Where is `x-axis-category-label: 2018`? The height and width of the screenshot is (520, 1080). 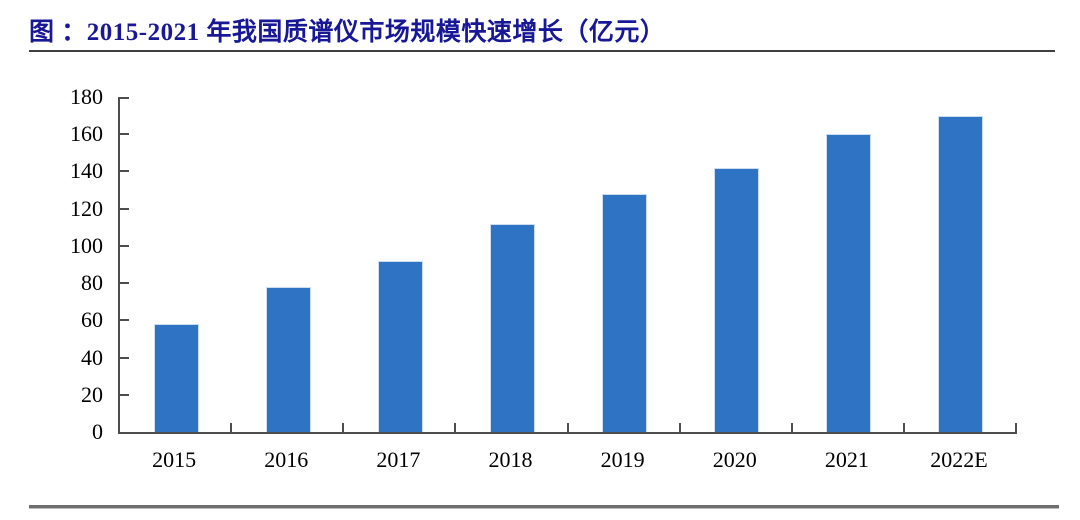
x-axis-category-label: 2018 is located at coordinates (510, 459).